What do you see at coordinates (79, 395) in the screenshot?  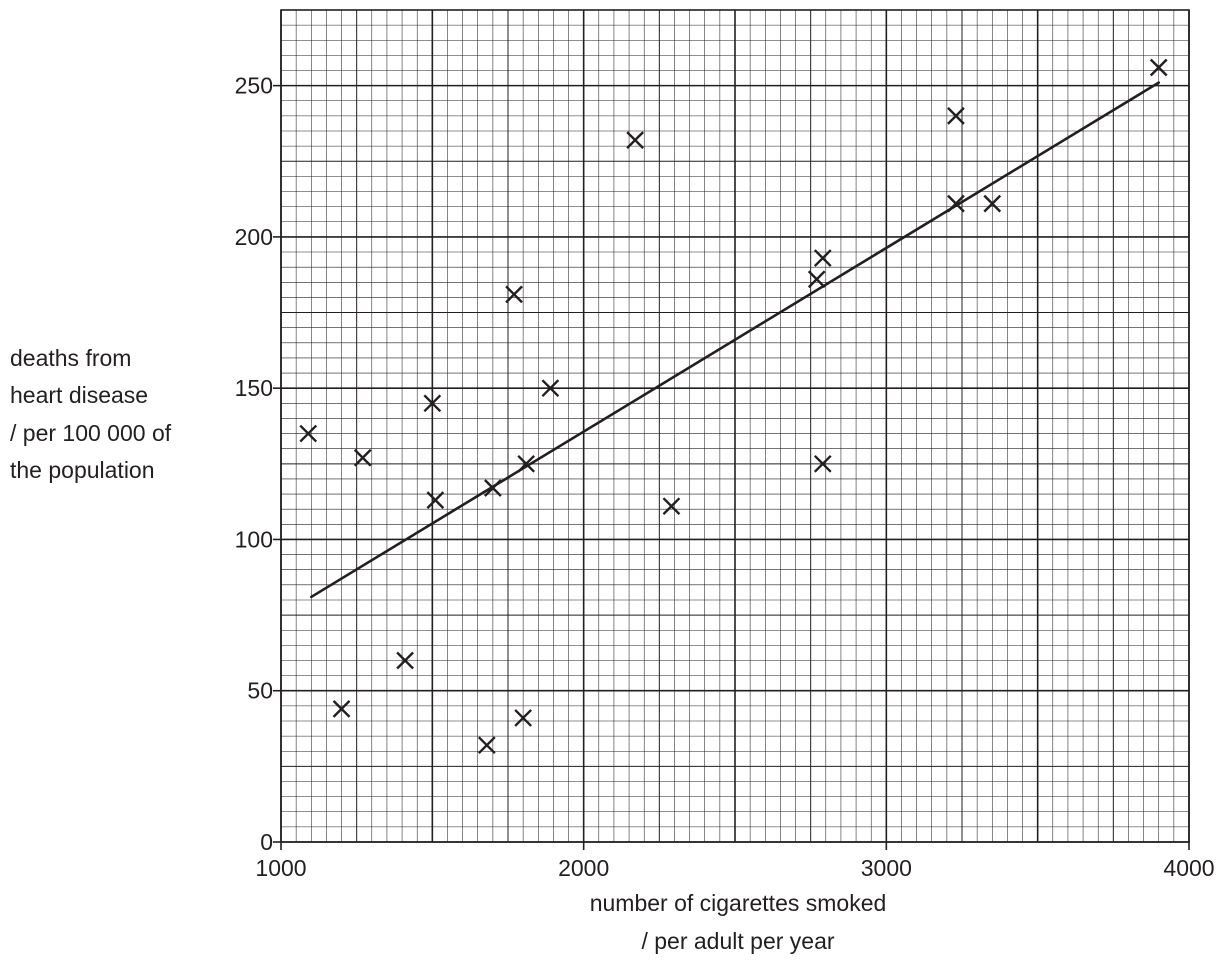 I see `y-axis-label-line-2: heart disease` at bounding box center [79, 395].